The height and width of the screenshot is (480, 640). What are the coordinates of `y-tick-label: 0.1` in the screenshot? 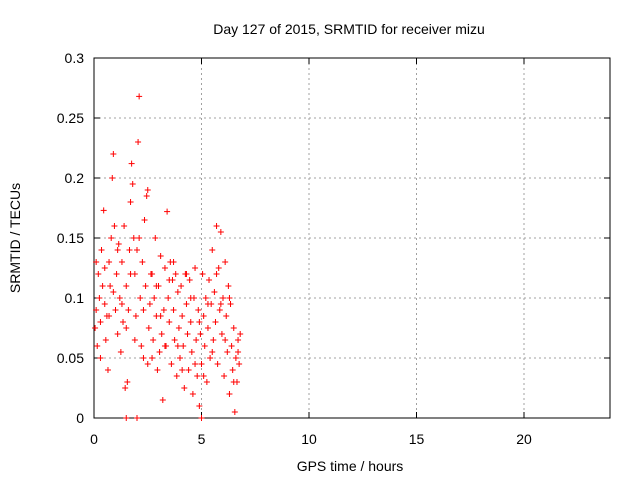 It's located at (75, 298).